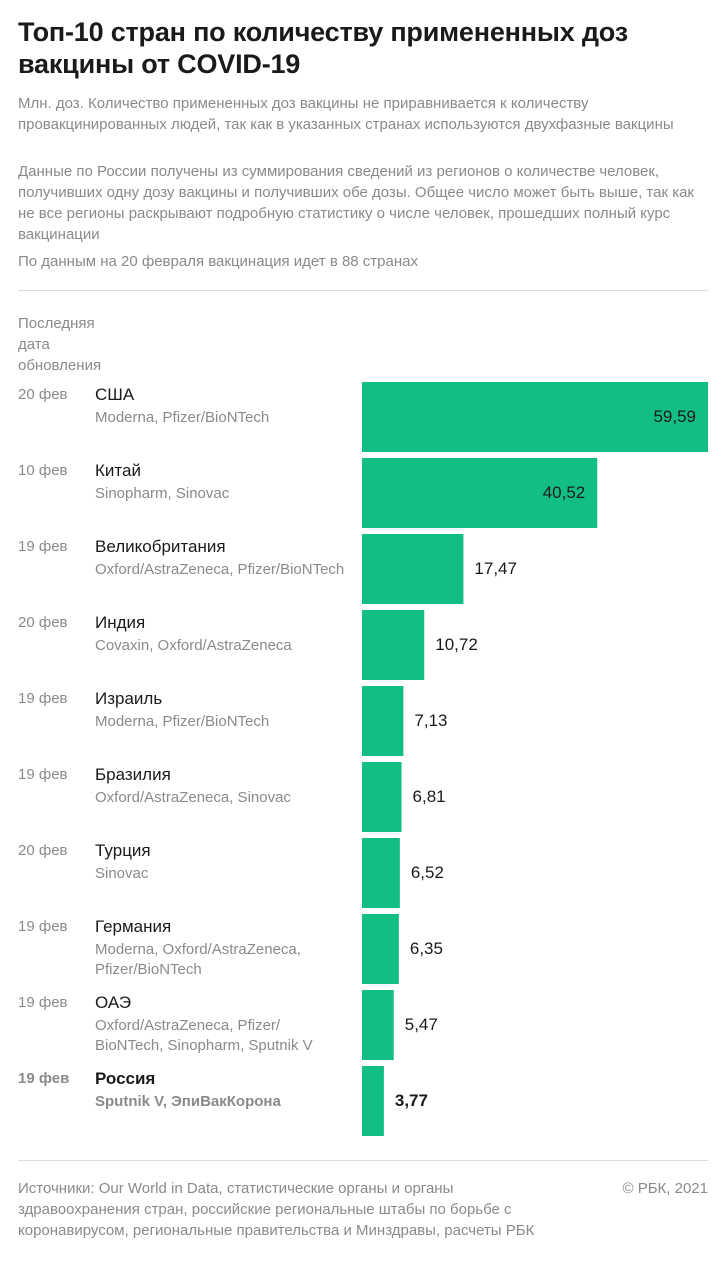 This screenshot has height=1280, width=725. I want to click on country-name: Израиль, so click(129, 698).